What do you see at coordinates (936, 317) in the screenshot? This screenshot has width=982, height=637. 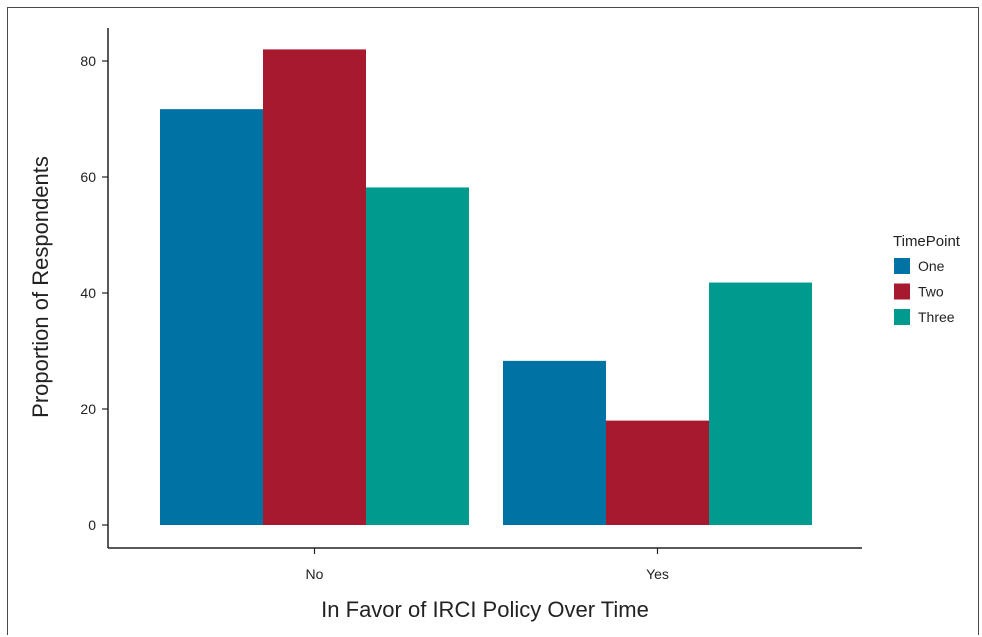 I see `legend-label-three: Three` at bounding box center [936, 317].